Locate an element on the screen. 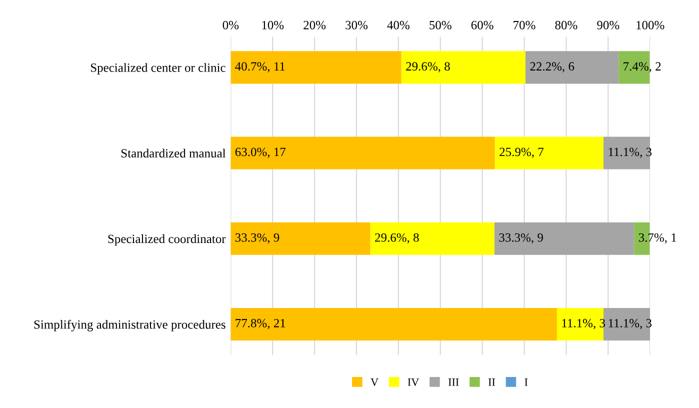  data-label: 63.0%, 17 is located at coordinates (260, 153).